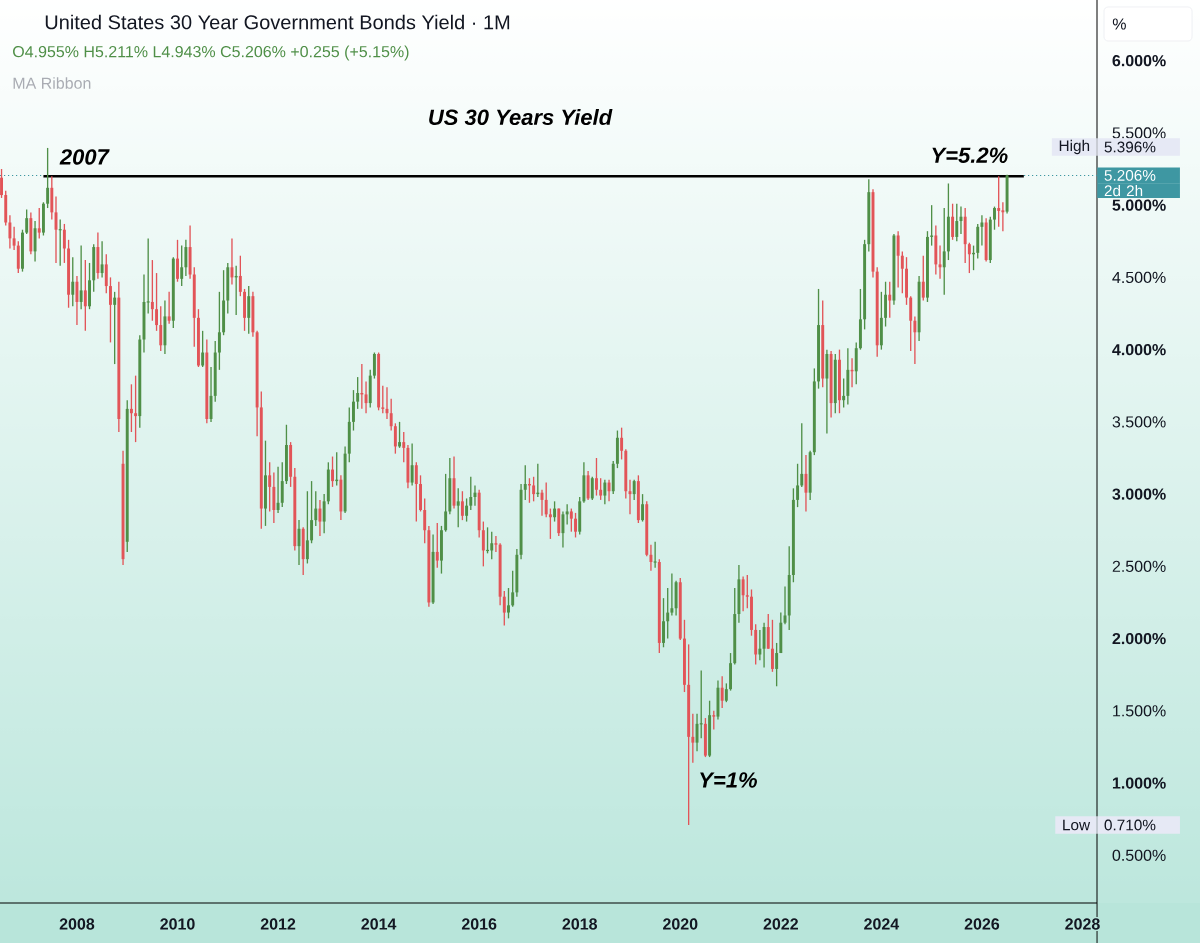  Describe the element at coordinates (982, 924) in the screenshot. I see `x-tick-label: 2026` at that location.